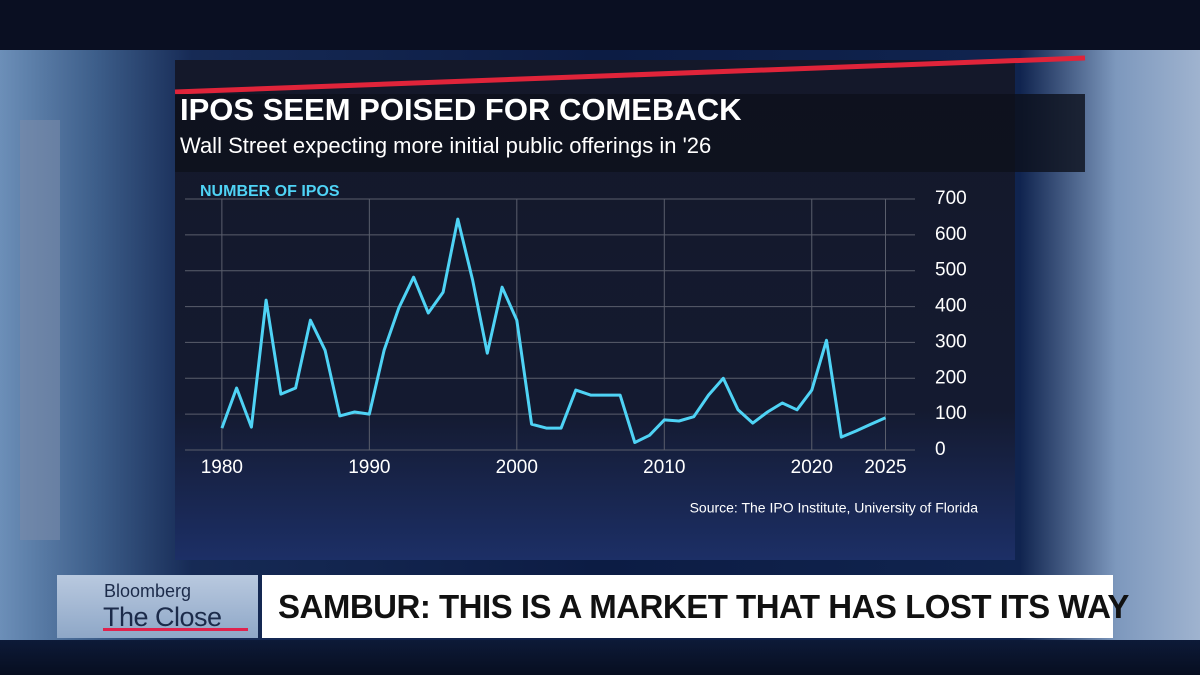  I want to click on show-name: The Close, so click(162, 617).